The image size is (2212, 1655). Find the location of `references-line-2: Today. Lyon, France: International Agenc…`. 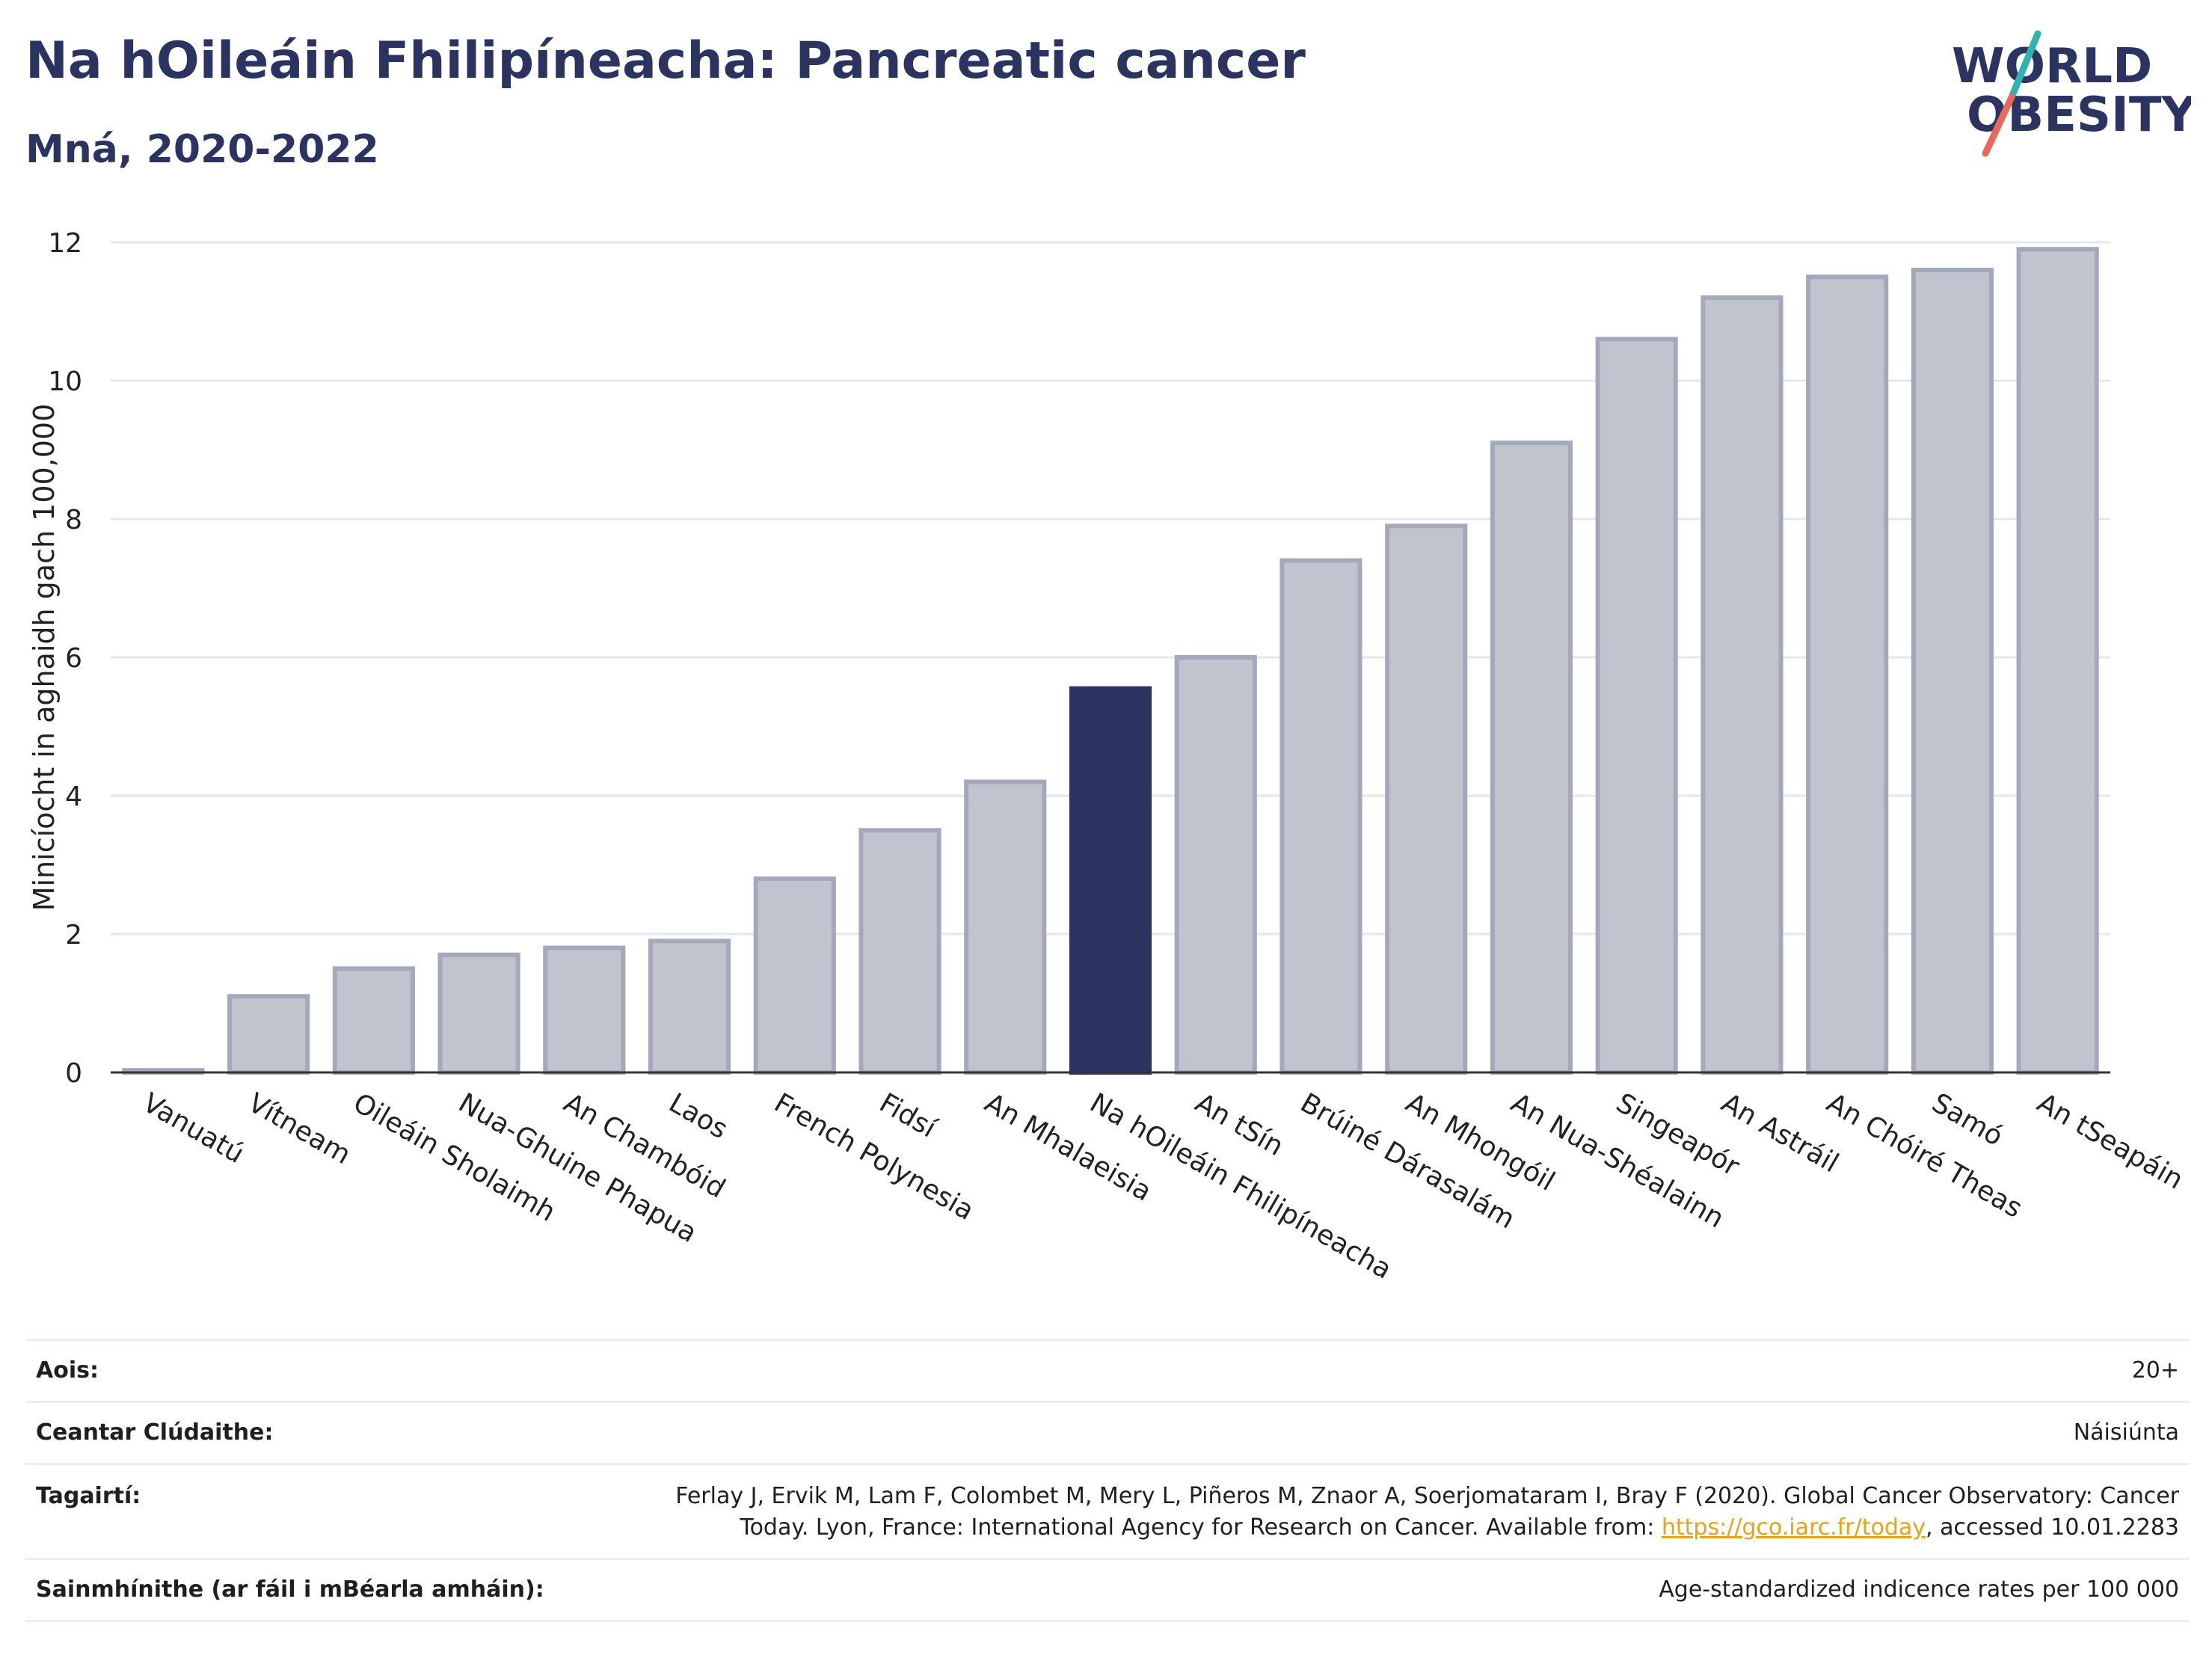

references-line-2: Today. Lyon, France: International Agenc… is located at coordinates (1459, 1527).